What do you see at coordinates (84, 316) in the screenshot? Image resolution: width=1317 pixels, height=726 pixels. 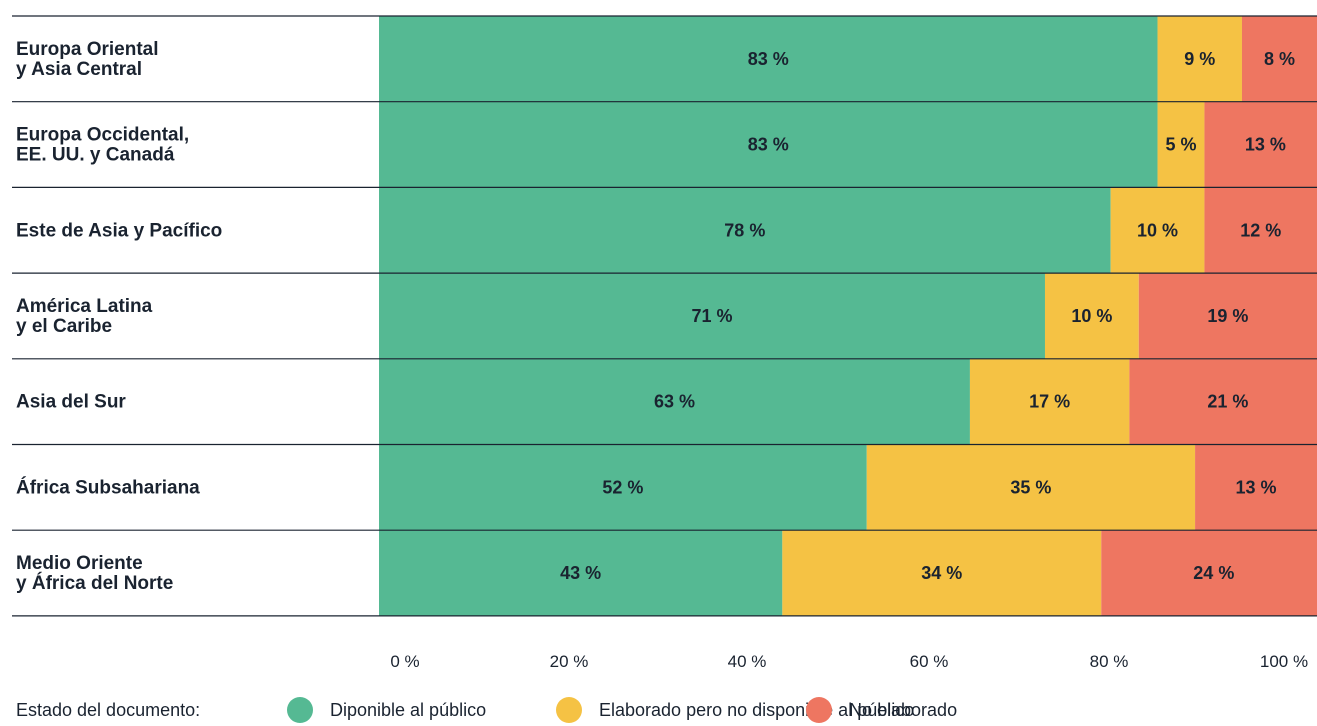 I see `category-label-4: América Latina y el Caribe` at bounding box center [84, 316].